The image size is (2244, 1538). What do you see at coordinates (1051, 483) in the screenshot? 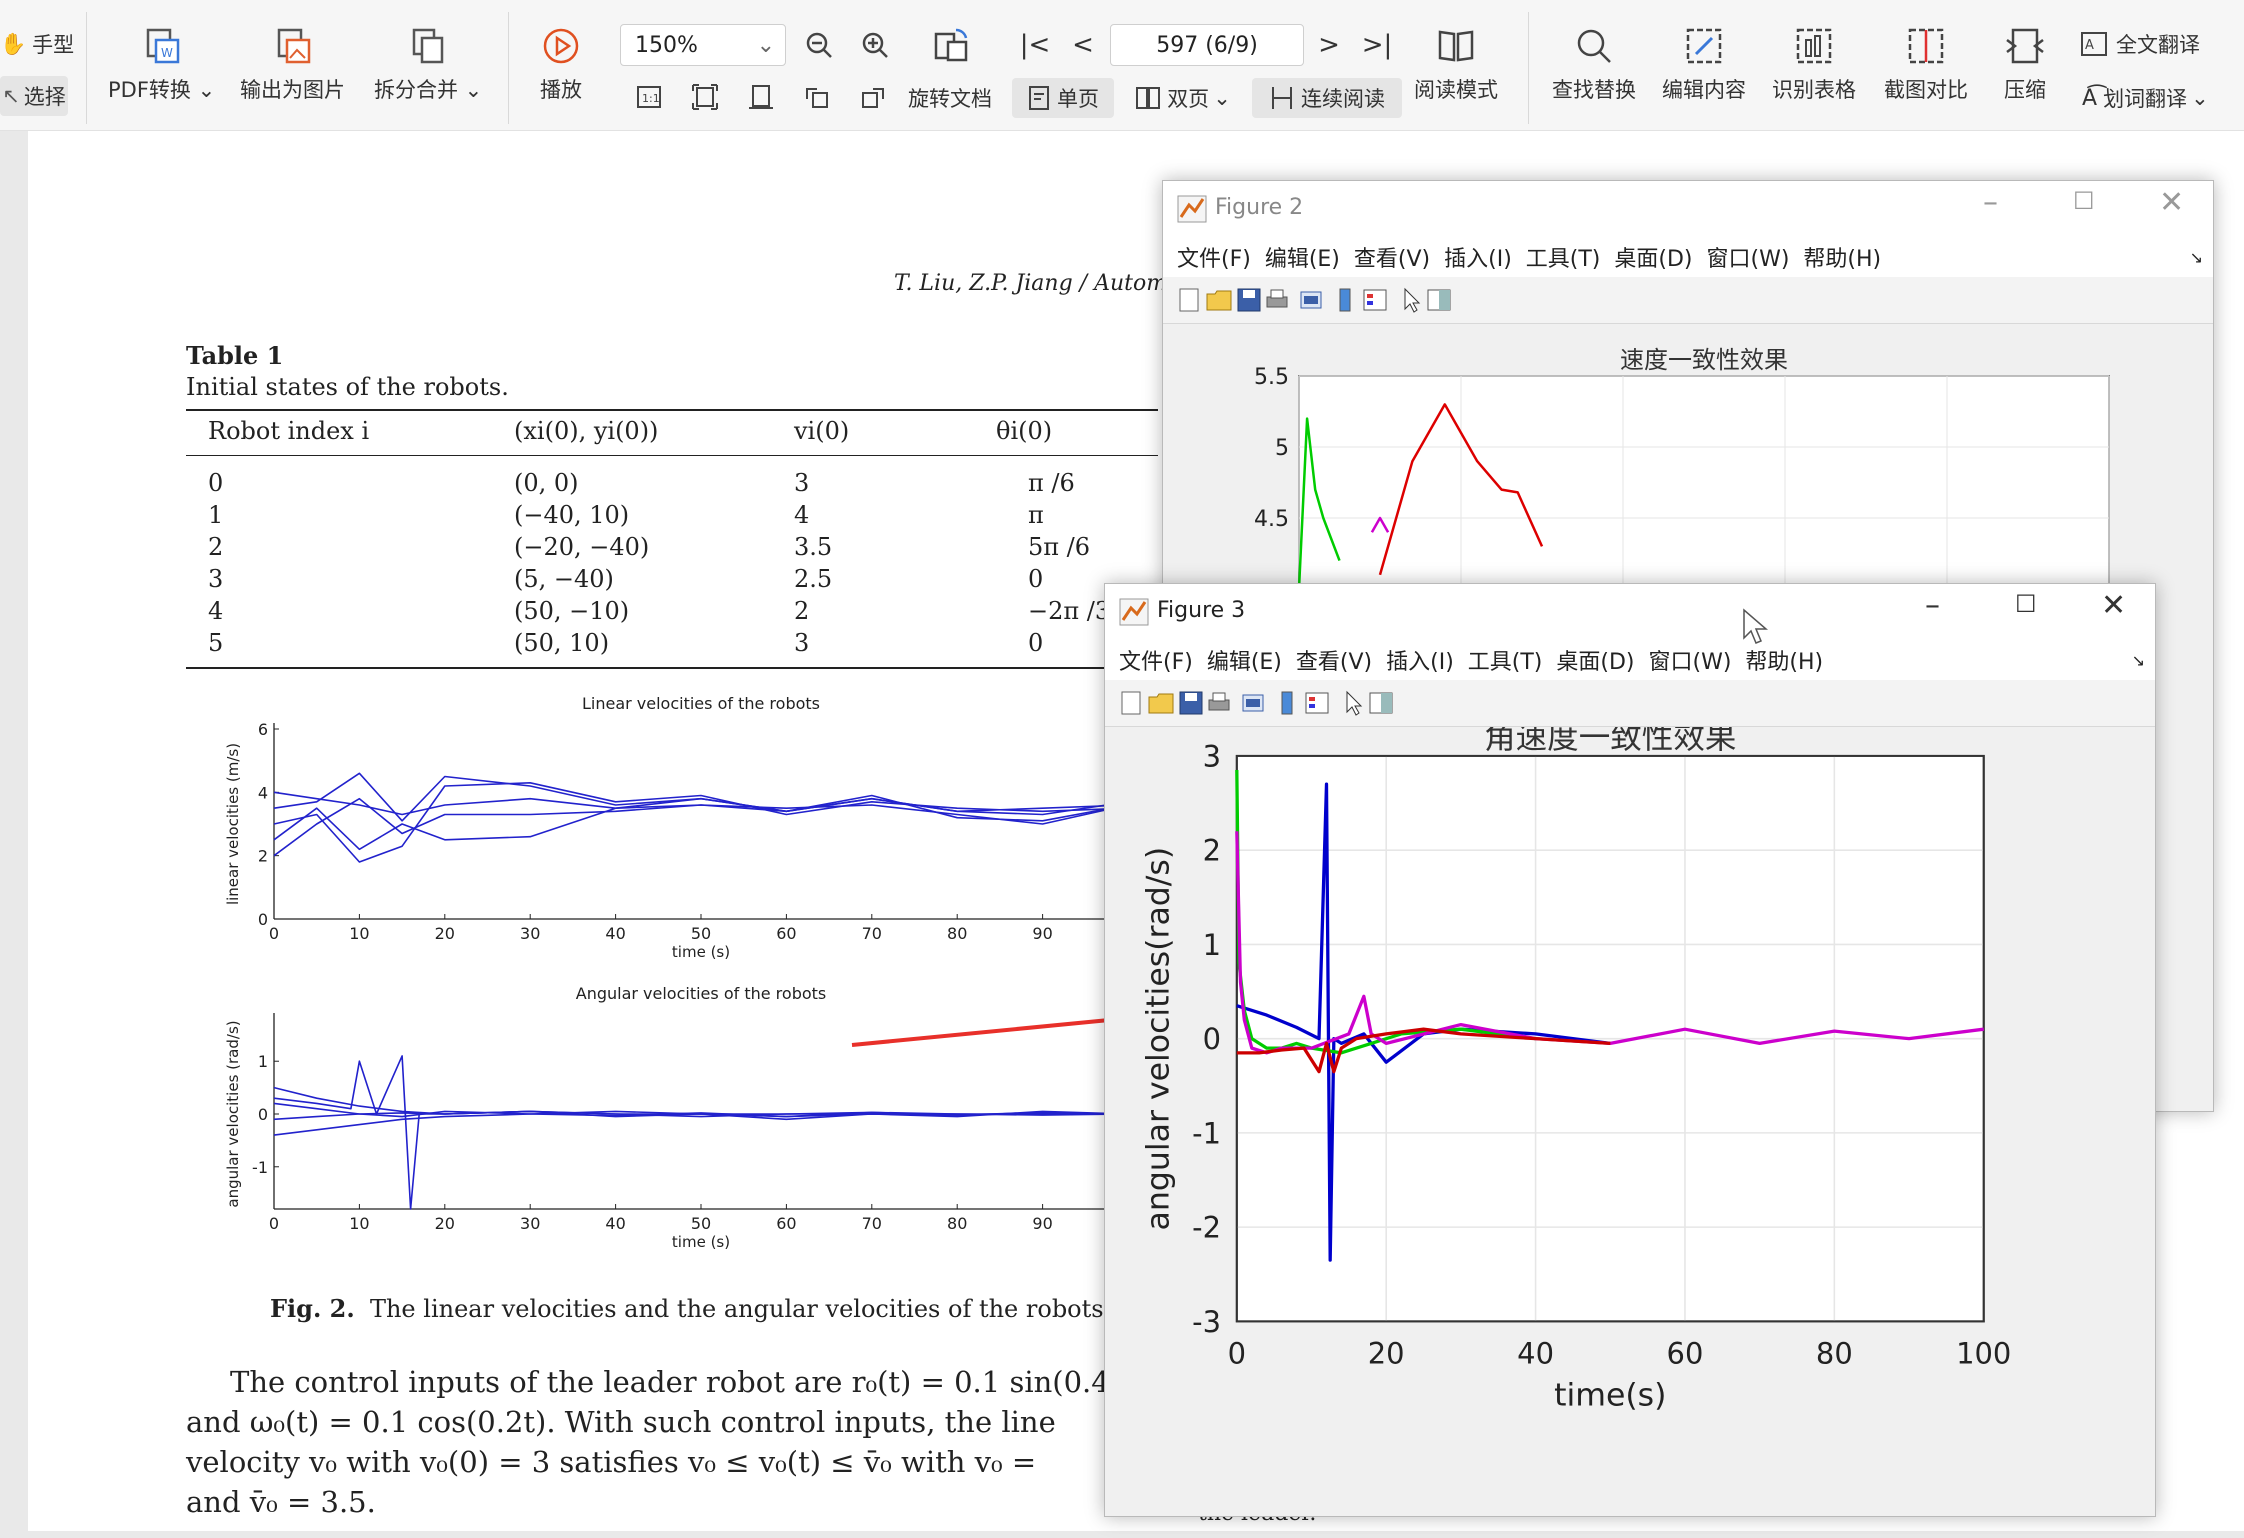
I see `table-cell: π /6` at bounding box center [1051, 483].